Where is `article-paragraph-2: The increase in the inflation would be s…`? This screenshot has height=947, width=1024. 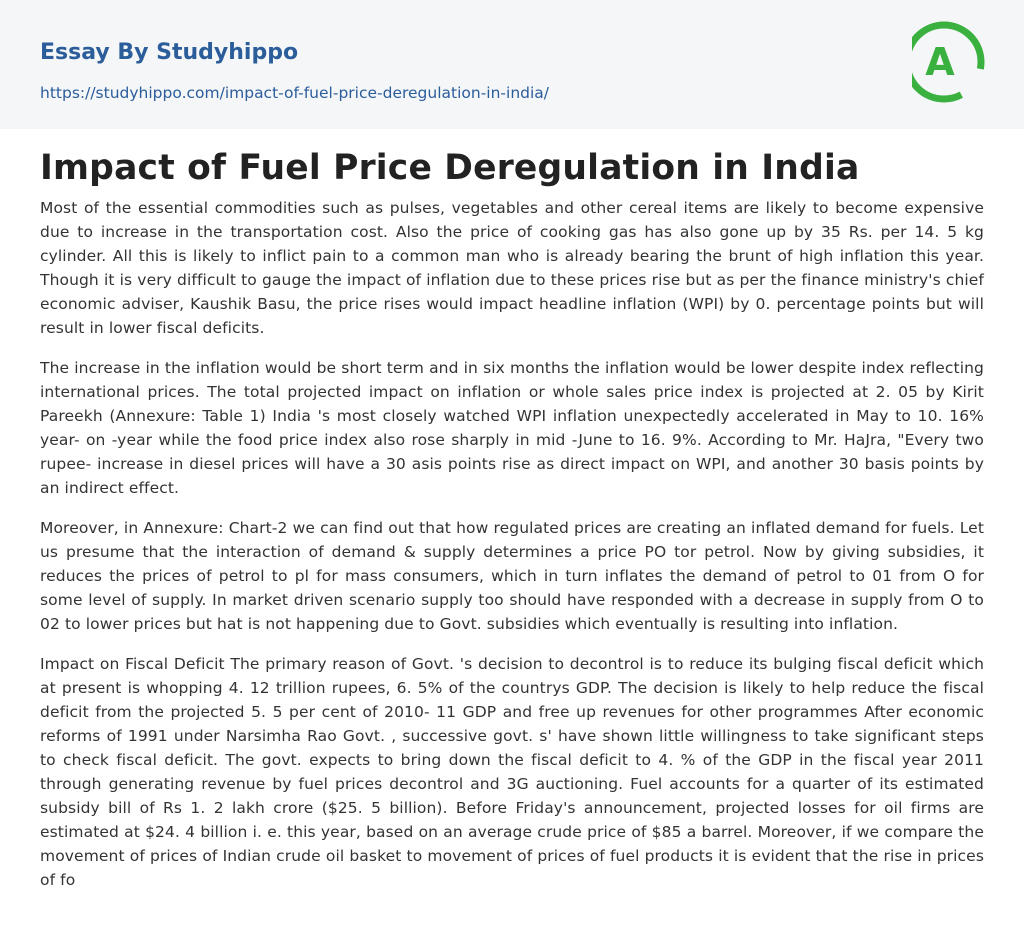 article-paragraph-2: The increase in the inflation would be s… is located at coordinates (512, 428).